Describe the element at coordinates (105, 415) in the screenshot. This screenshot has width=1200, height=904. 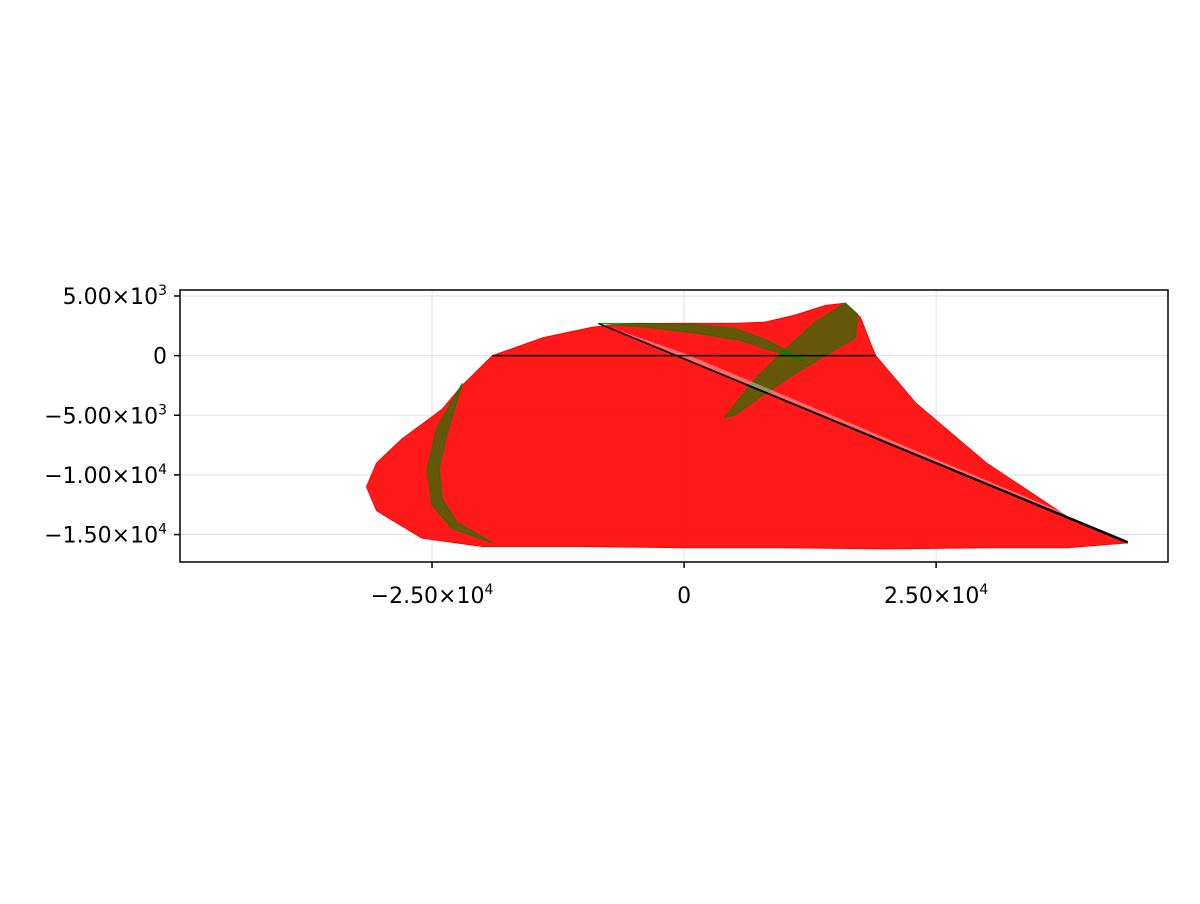
I see `y-tick-label: −5.00×103` at that location.